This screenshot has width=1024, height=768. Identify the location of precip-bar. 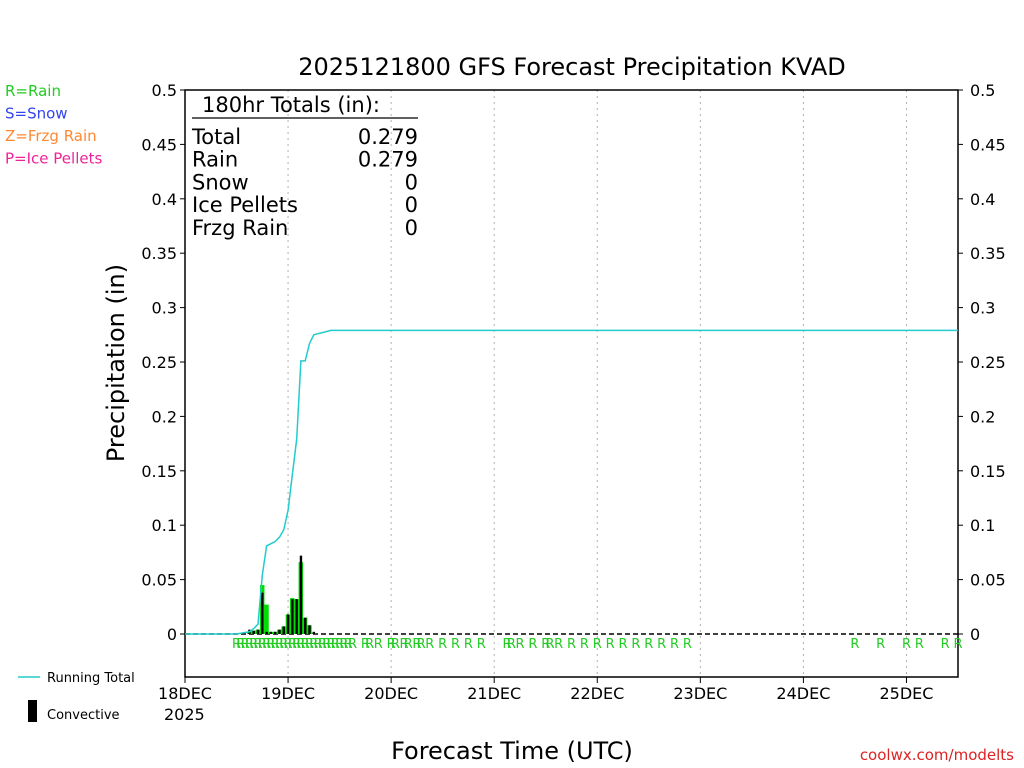
(266, 619).